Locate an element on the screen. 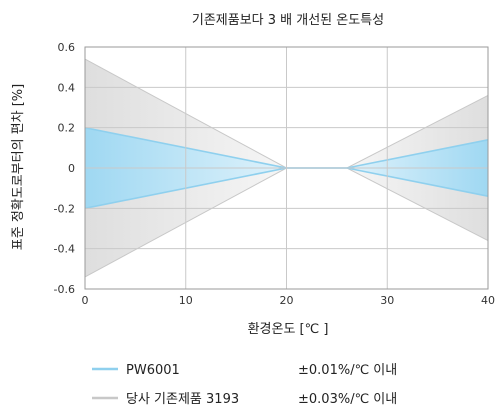 This screenshot has height=410, width=503. legend-label-3193: 당사 기존제품 3193 is located at coordinates (182, 399).